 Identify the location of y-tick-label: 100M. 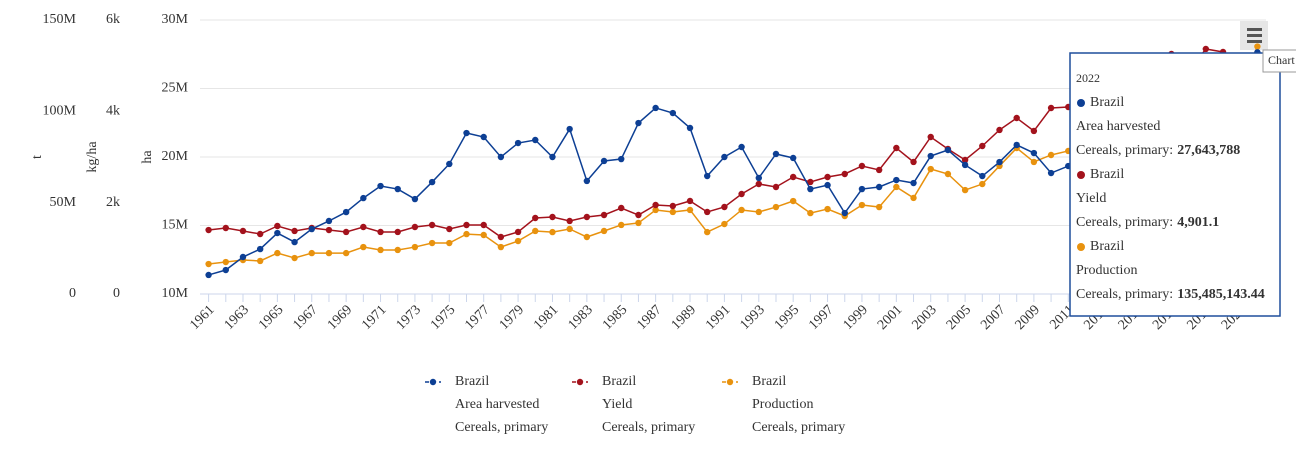
(60, 111).